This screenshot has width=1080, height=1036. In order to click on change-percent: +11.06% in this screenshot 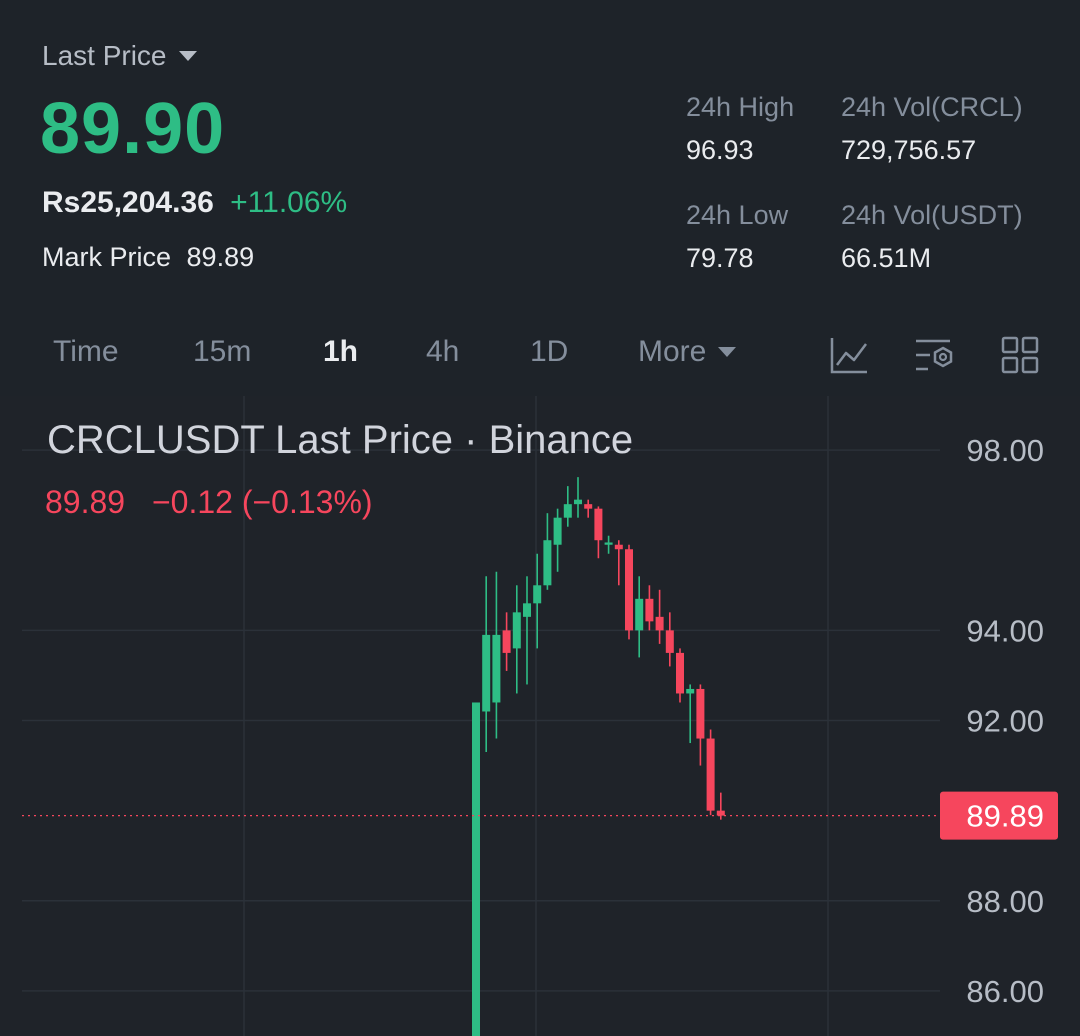, I will do `click(289, 202)`.